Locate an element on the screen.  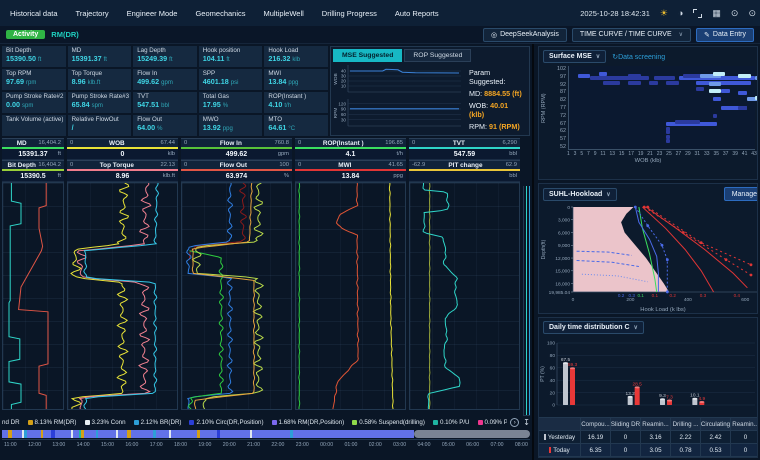
heatmap-xtick: 23 is located at coordinates (659, 154).